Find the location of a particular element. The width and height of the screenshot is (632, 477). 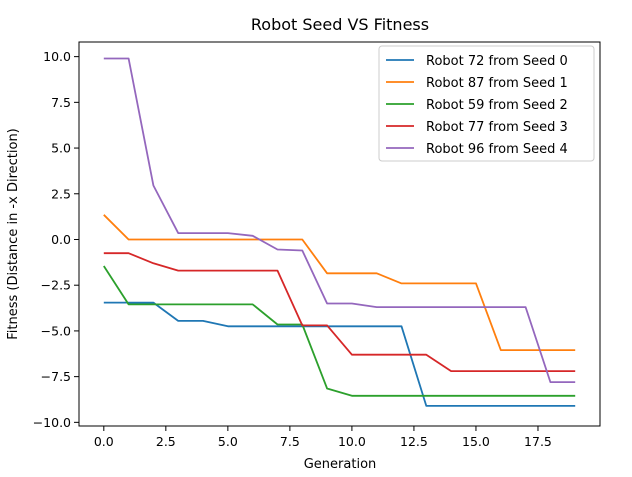

y-tick-label: 0.0 is located at coordinates (61, 239).